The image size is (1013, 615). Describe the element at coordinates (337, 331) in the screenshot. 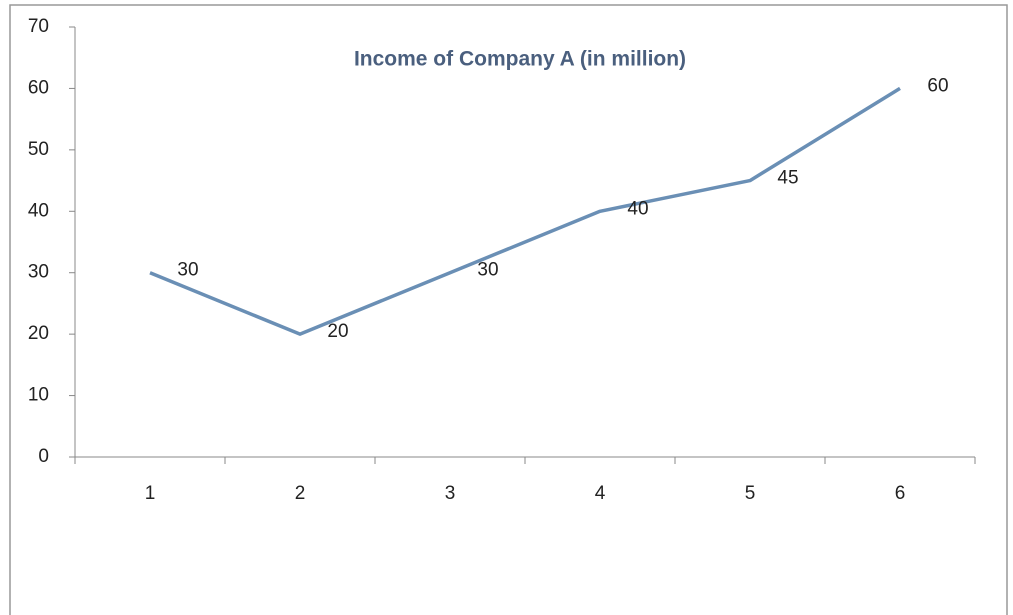

I see `data-label: 20` at that location.